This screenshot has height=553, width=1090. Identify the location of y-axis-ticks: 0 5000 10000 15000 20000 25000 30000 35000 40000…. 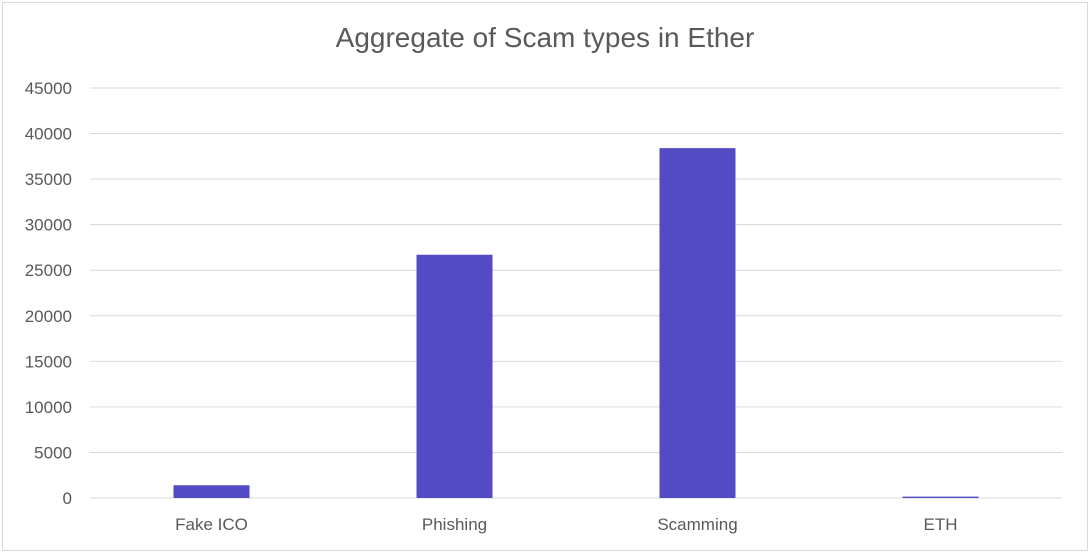
(48, 293).